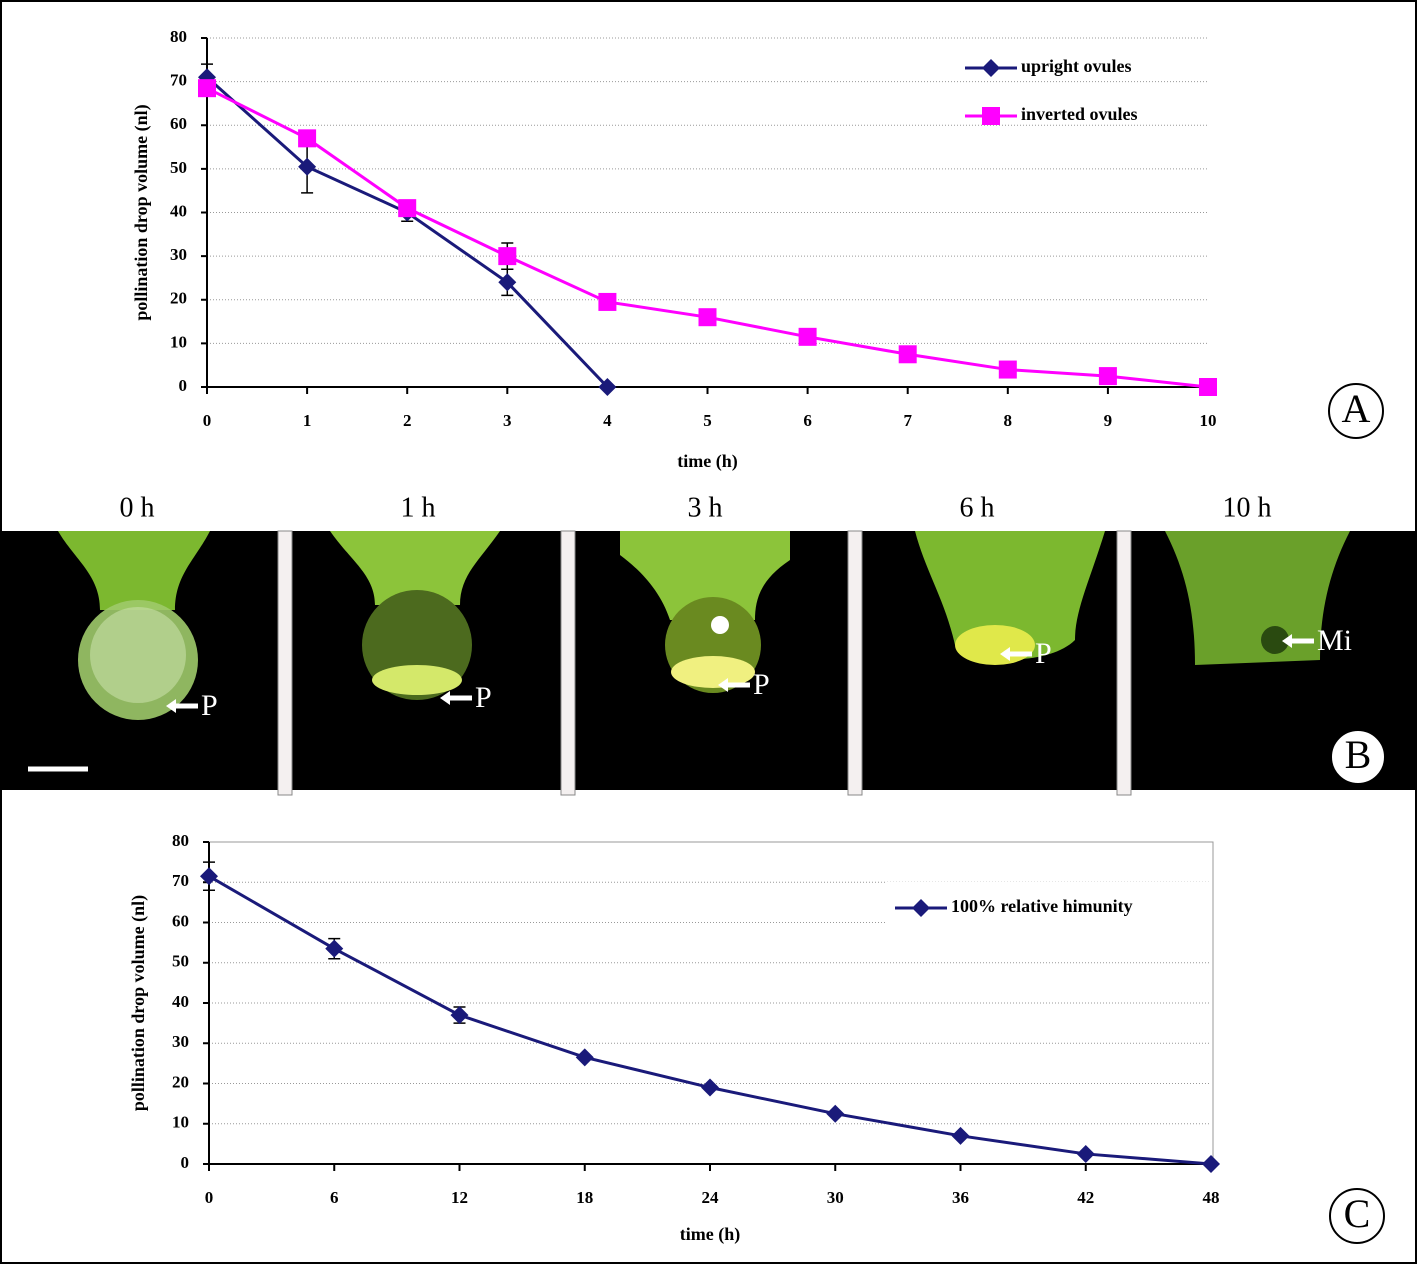 The height and width of the screenshot is (1264, 1417). I want to click on x-tick-label: 30, so click(835, 1197).